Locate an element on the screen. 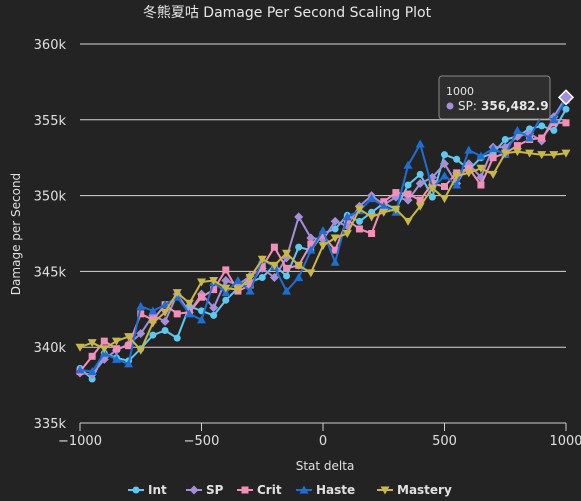 This screenshot has width=581, height=501. legend-marker-mastery is located at coordinates (385, 490).